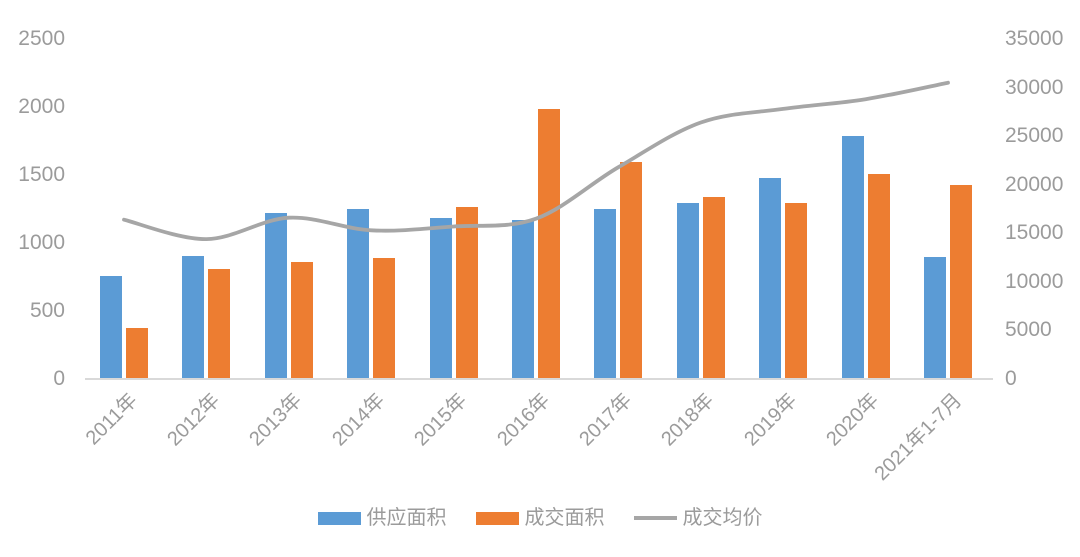  What do you see at coordinates (41, 242) in the screenshot?
I see `y-axis-left-tick-label: 1000` at bounding box center [41, 242].